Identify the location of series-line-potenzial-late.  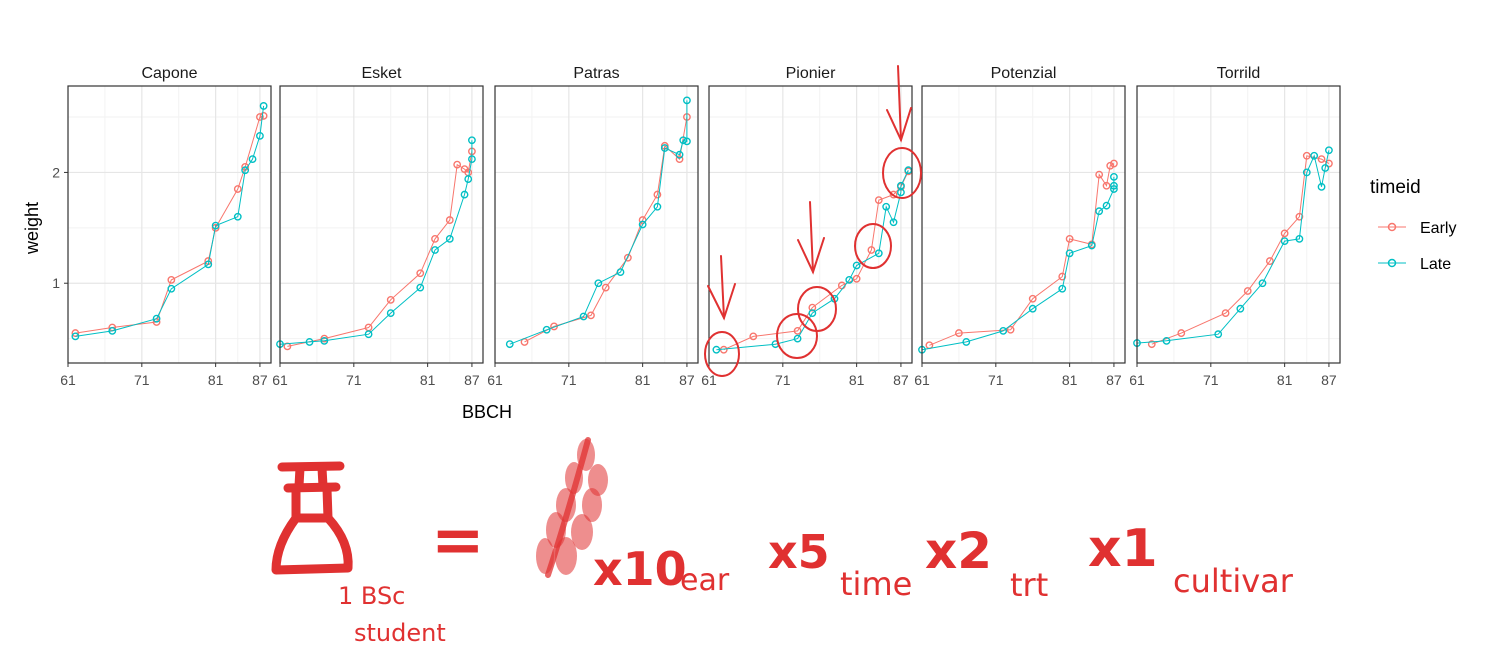
(1018, 263).